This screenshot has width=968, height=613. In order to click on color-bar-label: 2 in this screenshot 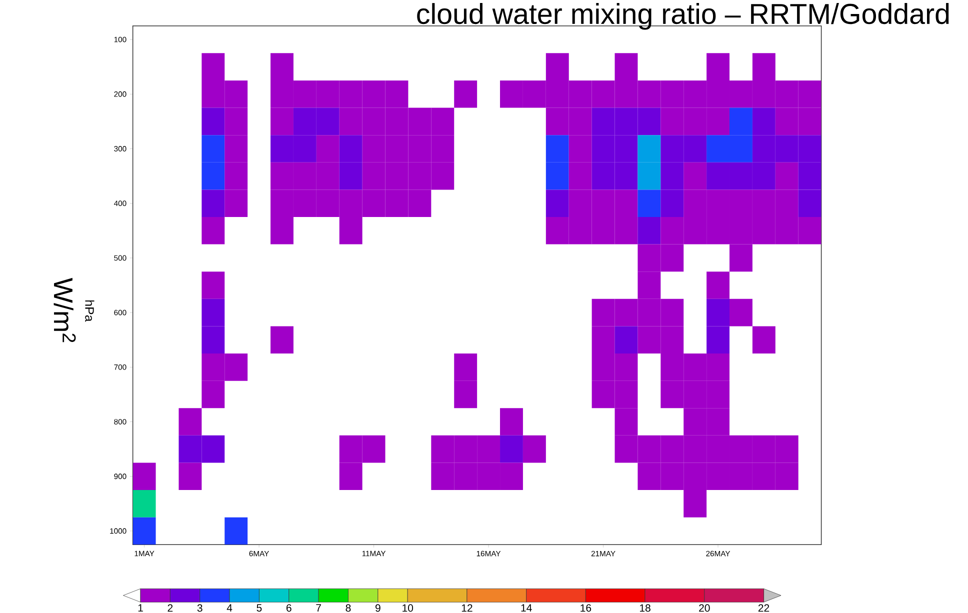, I will do `click(170, 608)`.